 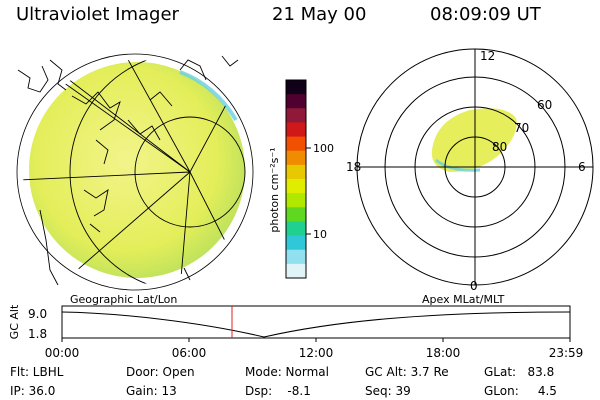 What do you see at coordinates (521, 128) in the screenshot?
I see `lat-label-70: 70` at bounding box center [521, 128].